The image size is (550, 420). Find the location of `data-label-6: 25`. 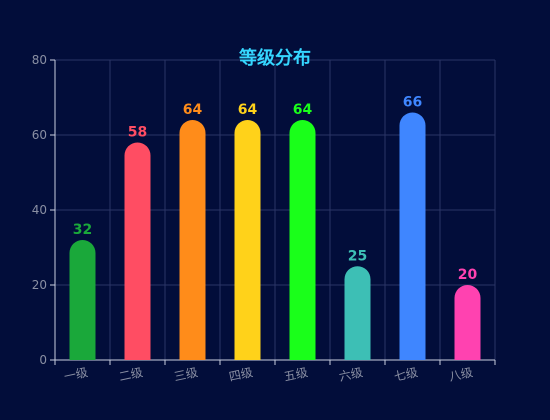

data-label-6: 25 is located at coordinates (357, 256).